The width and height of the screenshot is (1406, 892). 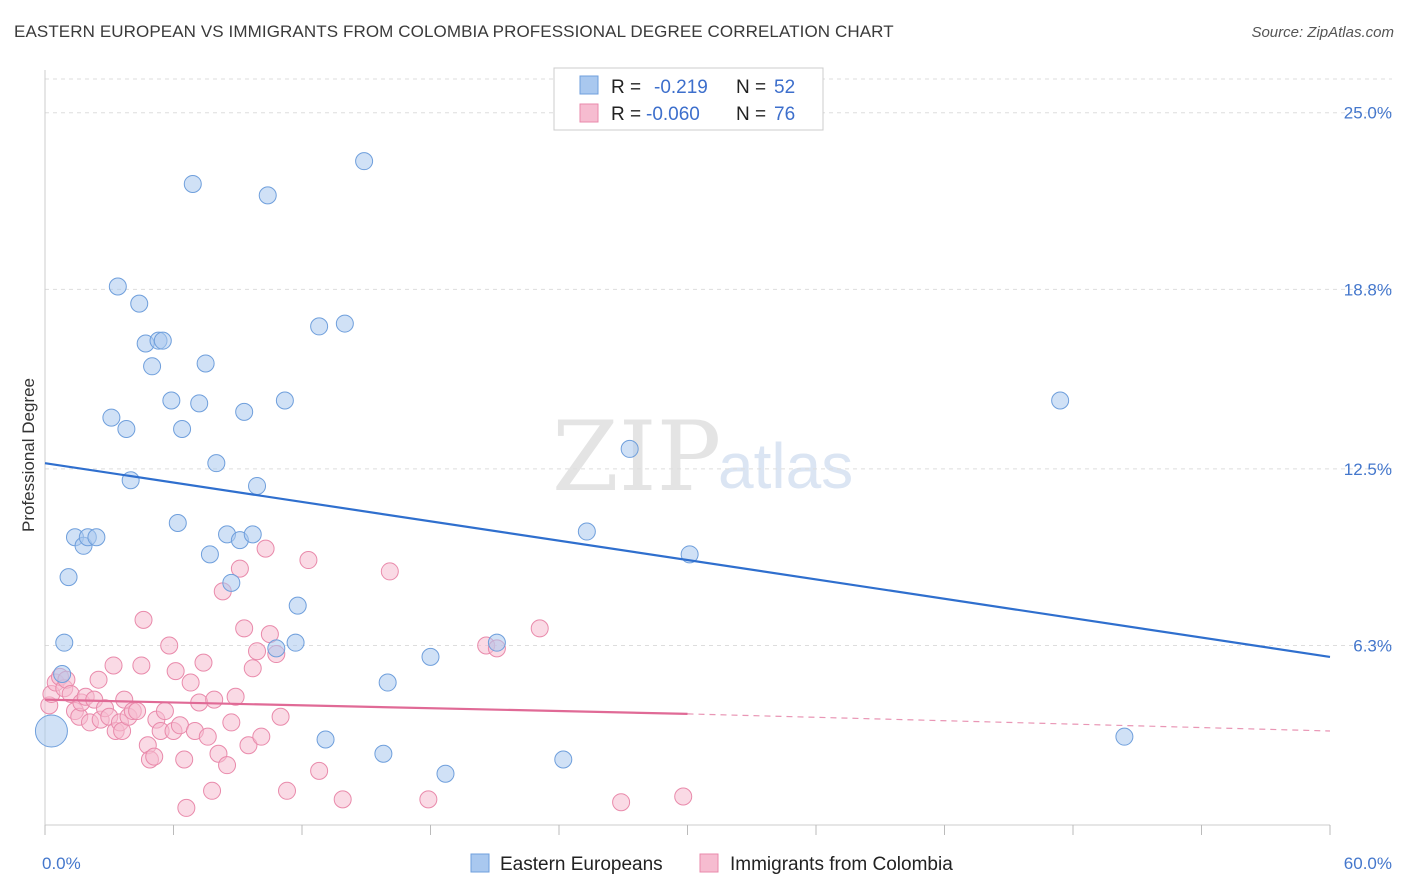 I want to click on legend-r-value-pink: -0.060, so click(x=673, y=114).